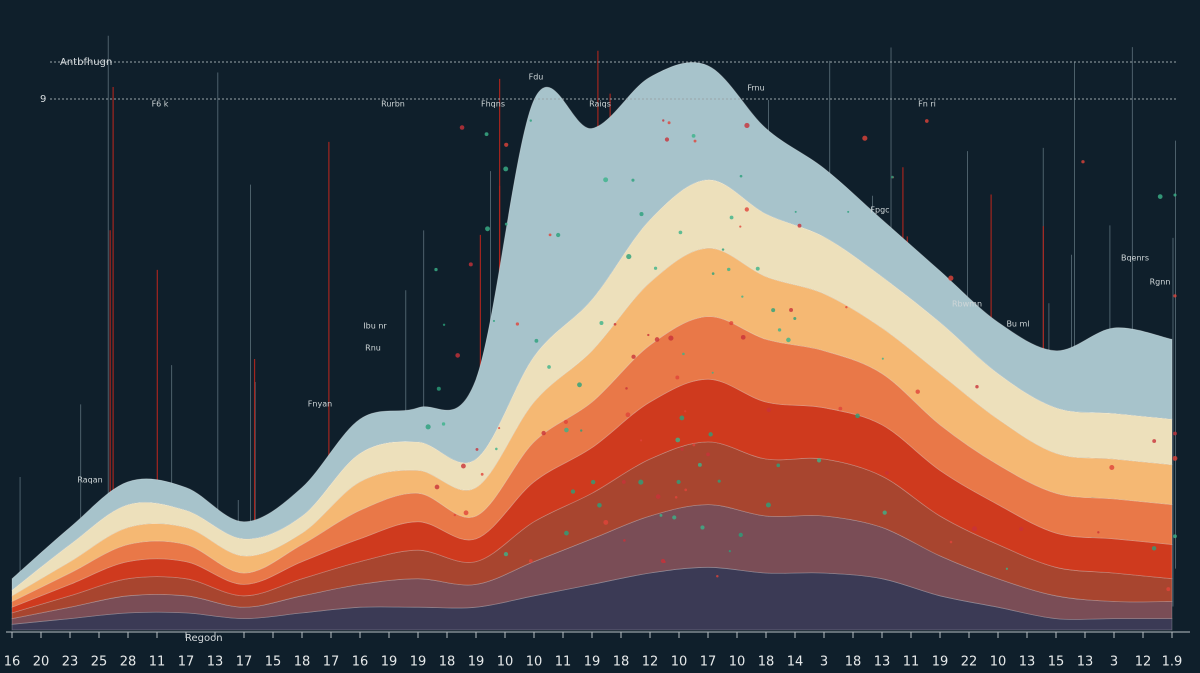  I want to click on x-tick-label: 1.9, so click(1172, 662).